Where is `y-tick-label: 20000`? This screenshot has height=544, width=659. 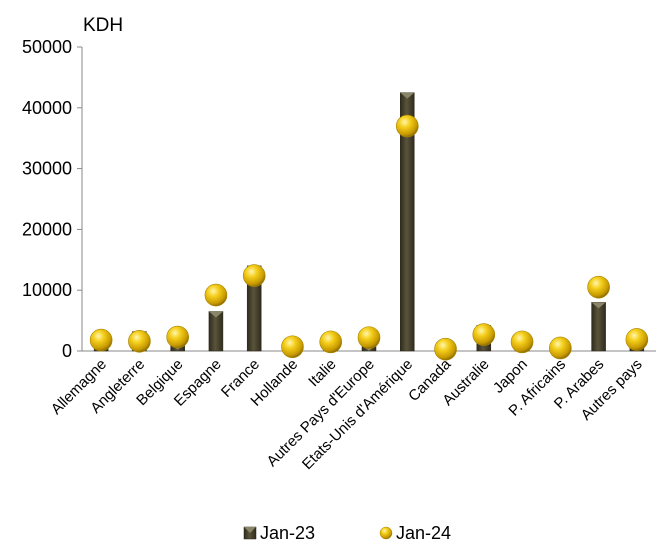
y-tick-label: 20000 is located at coordinates (47, 229).